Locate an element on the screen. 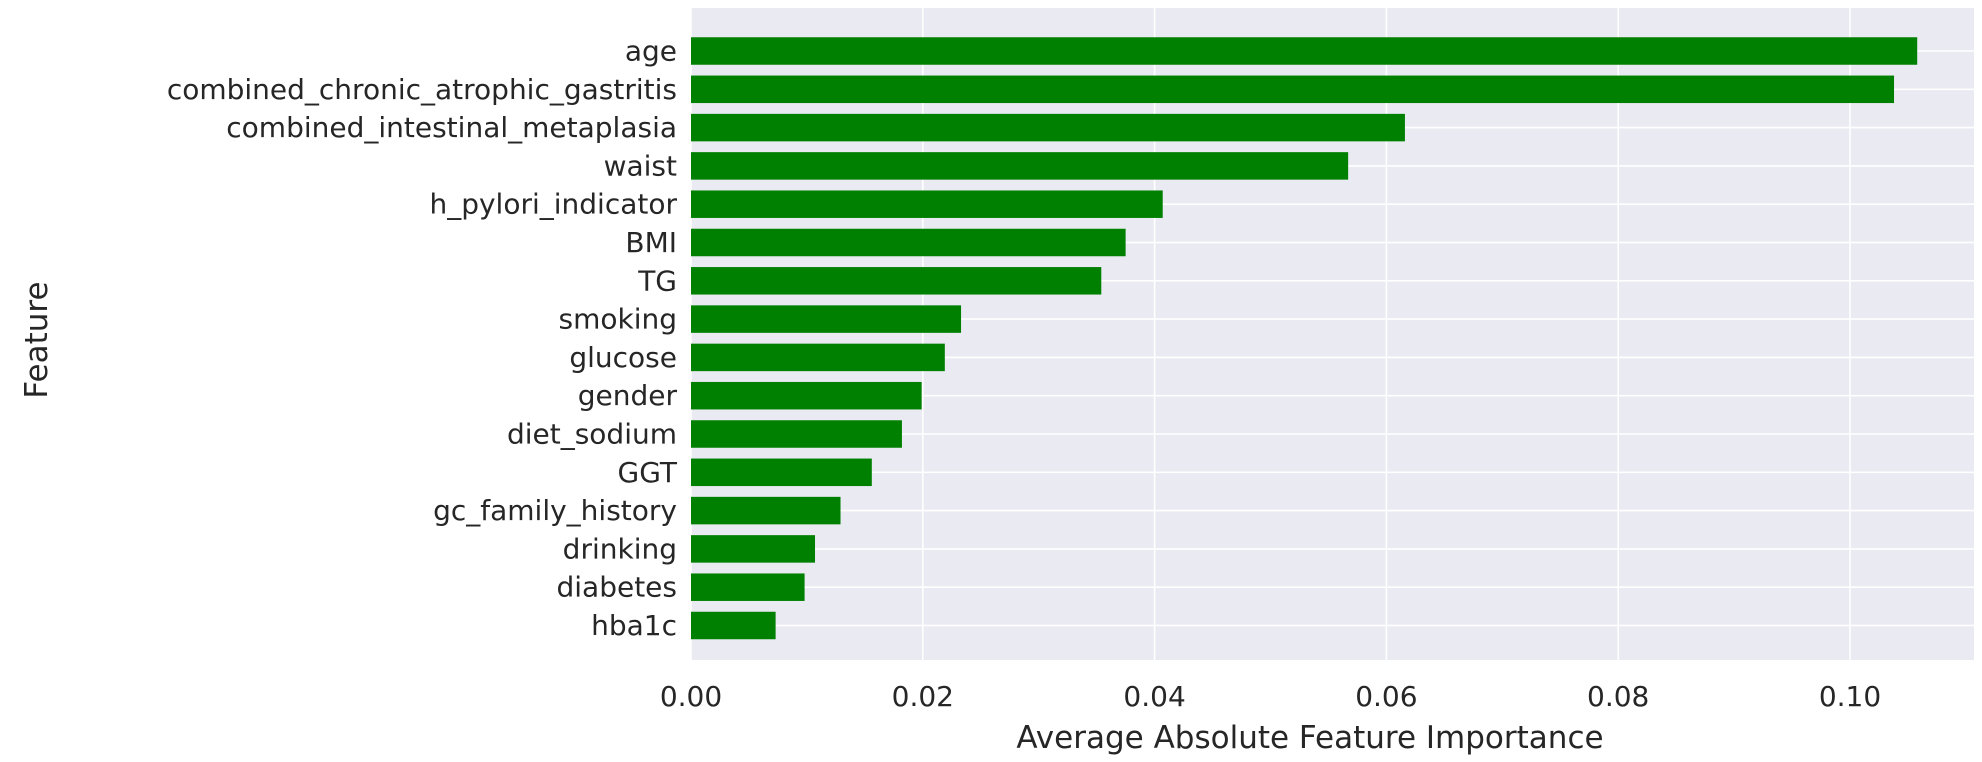  bar-gc_family_history is located at coordinates (766, 510).